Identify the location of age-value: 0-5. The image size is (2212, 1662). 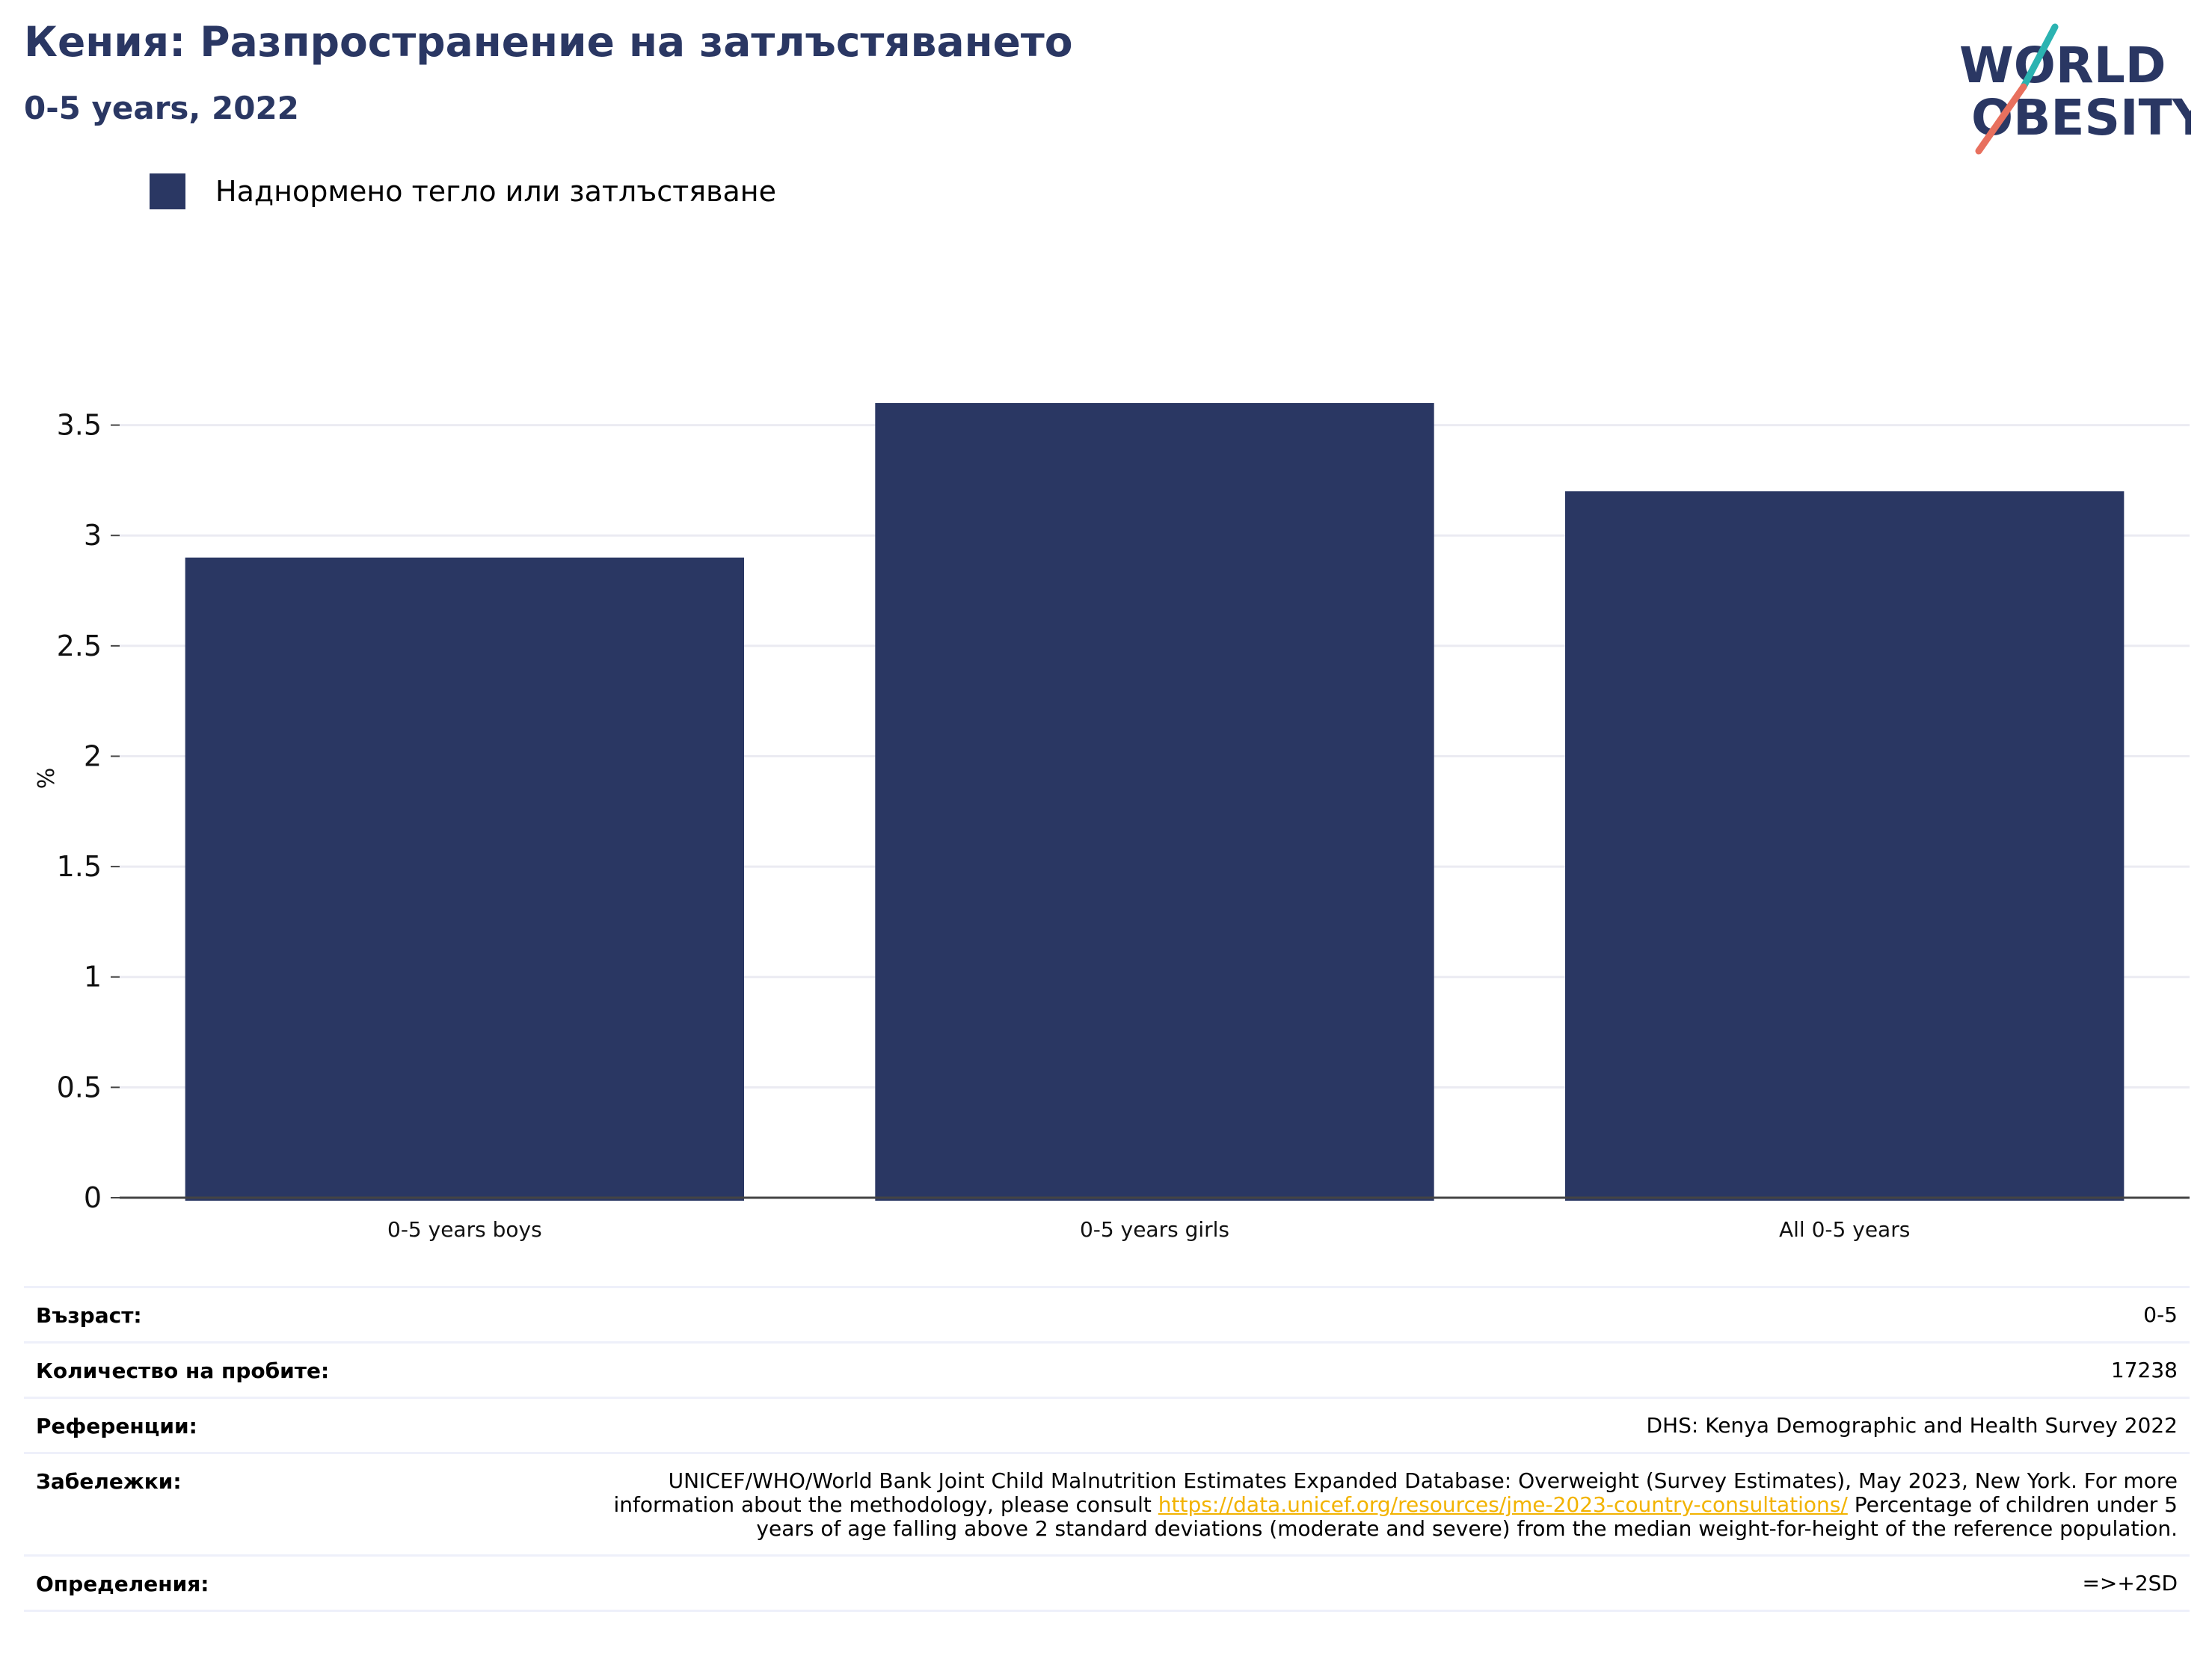
(2160, 1314).